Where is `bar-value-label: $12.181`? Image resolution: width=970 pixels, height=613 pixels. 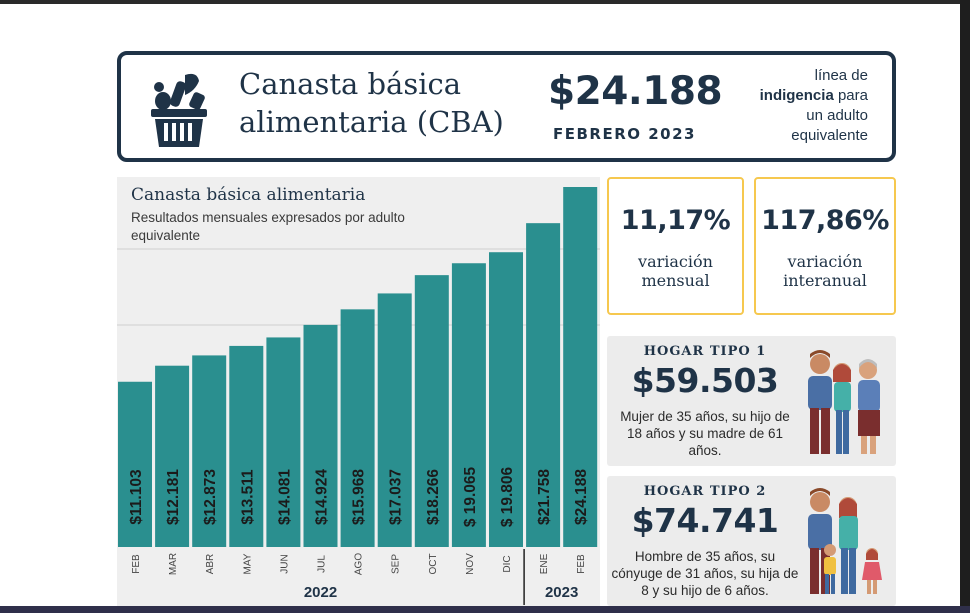 bar-value-label: $12.181 is located at coordinates (173, 497).